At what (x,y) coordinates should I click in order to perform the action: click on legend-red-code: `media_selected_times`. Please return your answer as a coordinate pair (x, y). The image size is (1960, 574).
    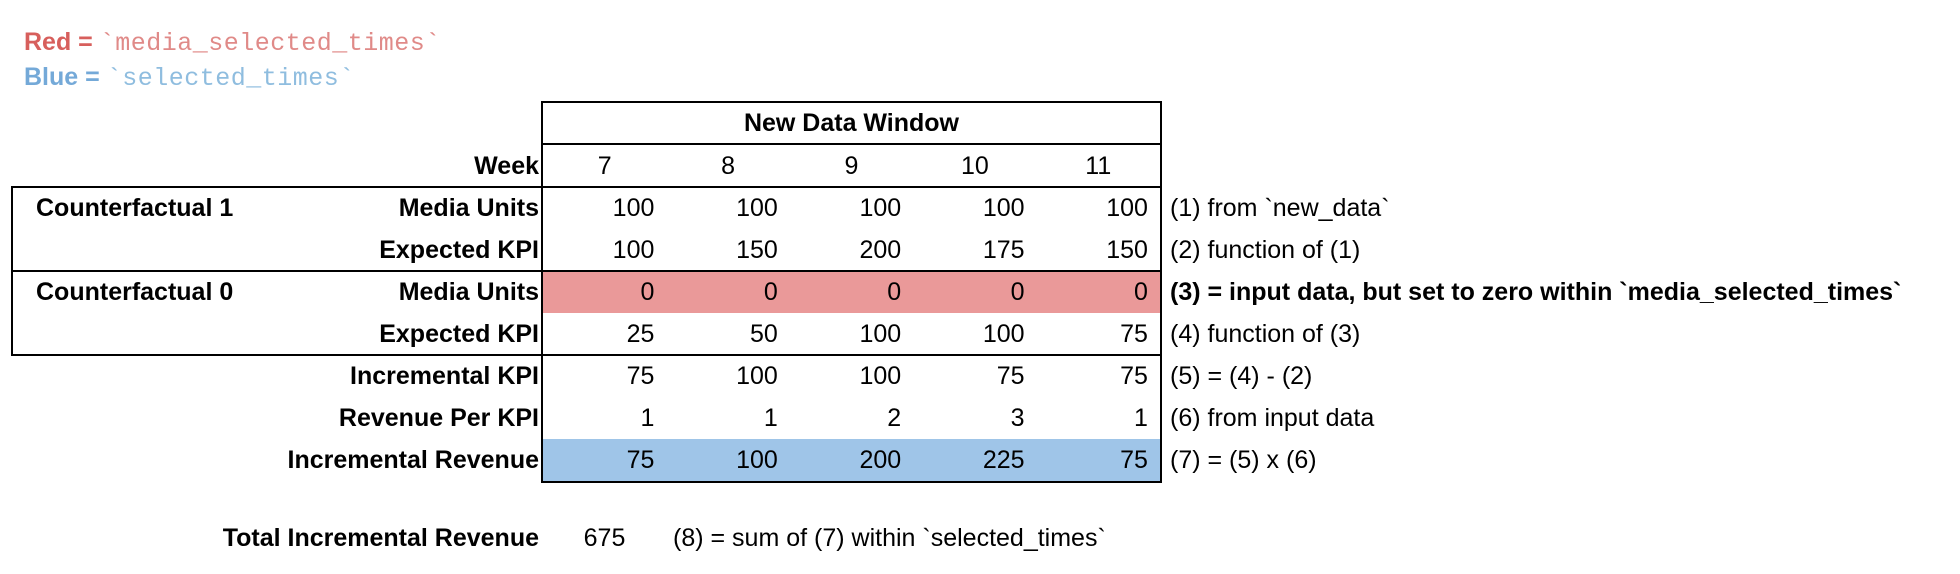
    Looking at the image, I should click on (270, 43).